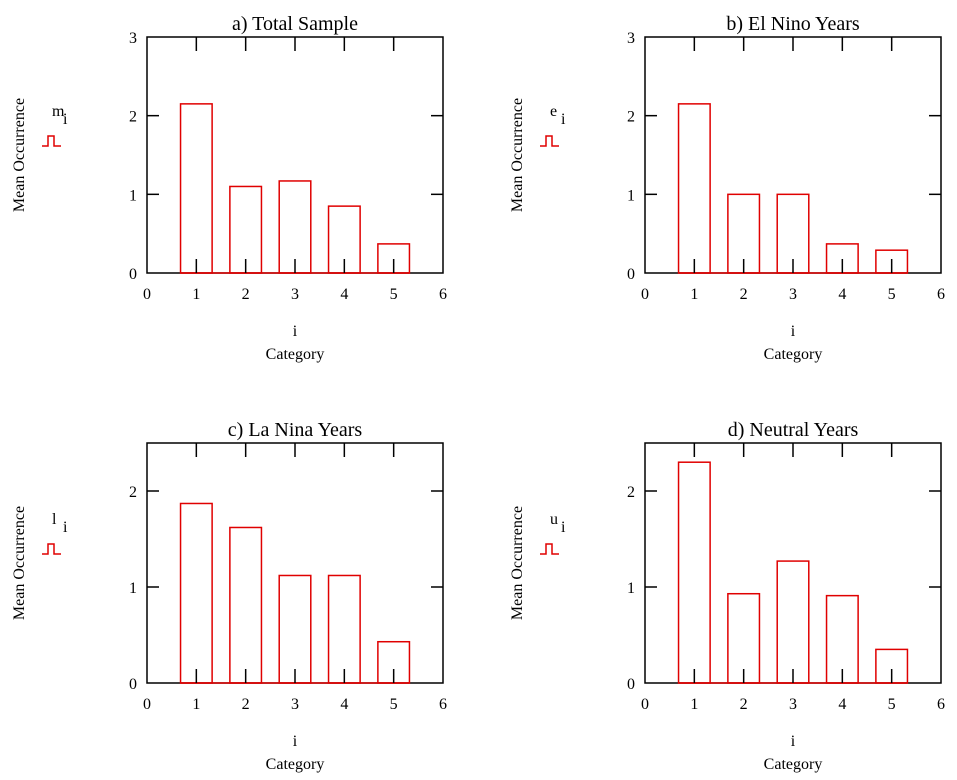  I want to click on chart-title: b) El Nino Years, so click(793, 24).